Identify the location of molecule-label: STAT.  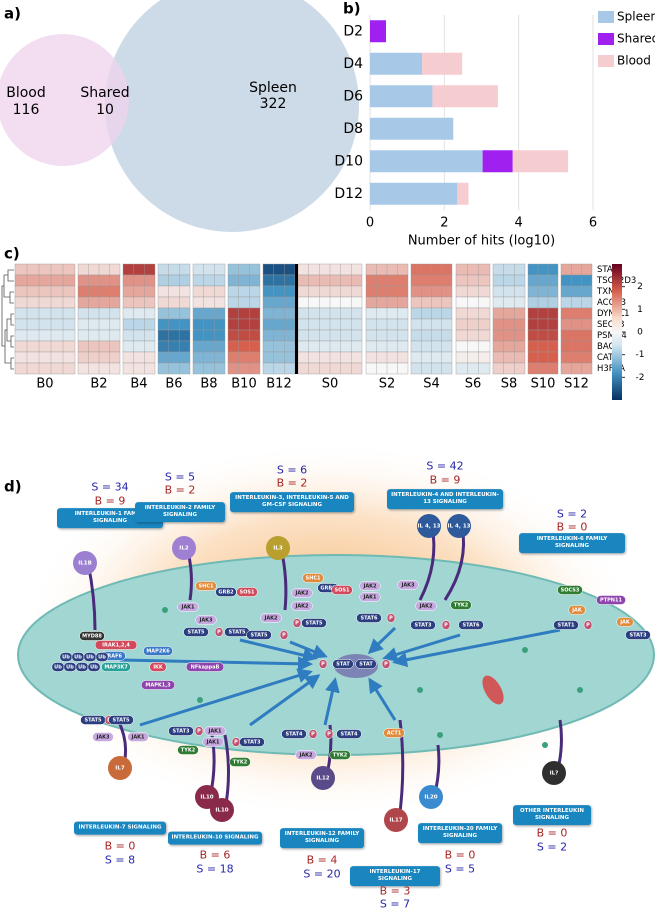
(343, 665).